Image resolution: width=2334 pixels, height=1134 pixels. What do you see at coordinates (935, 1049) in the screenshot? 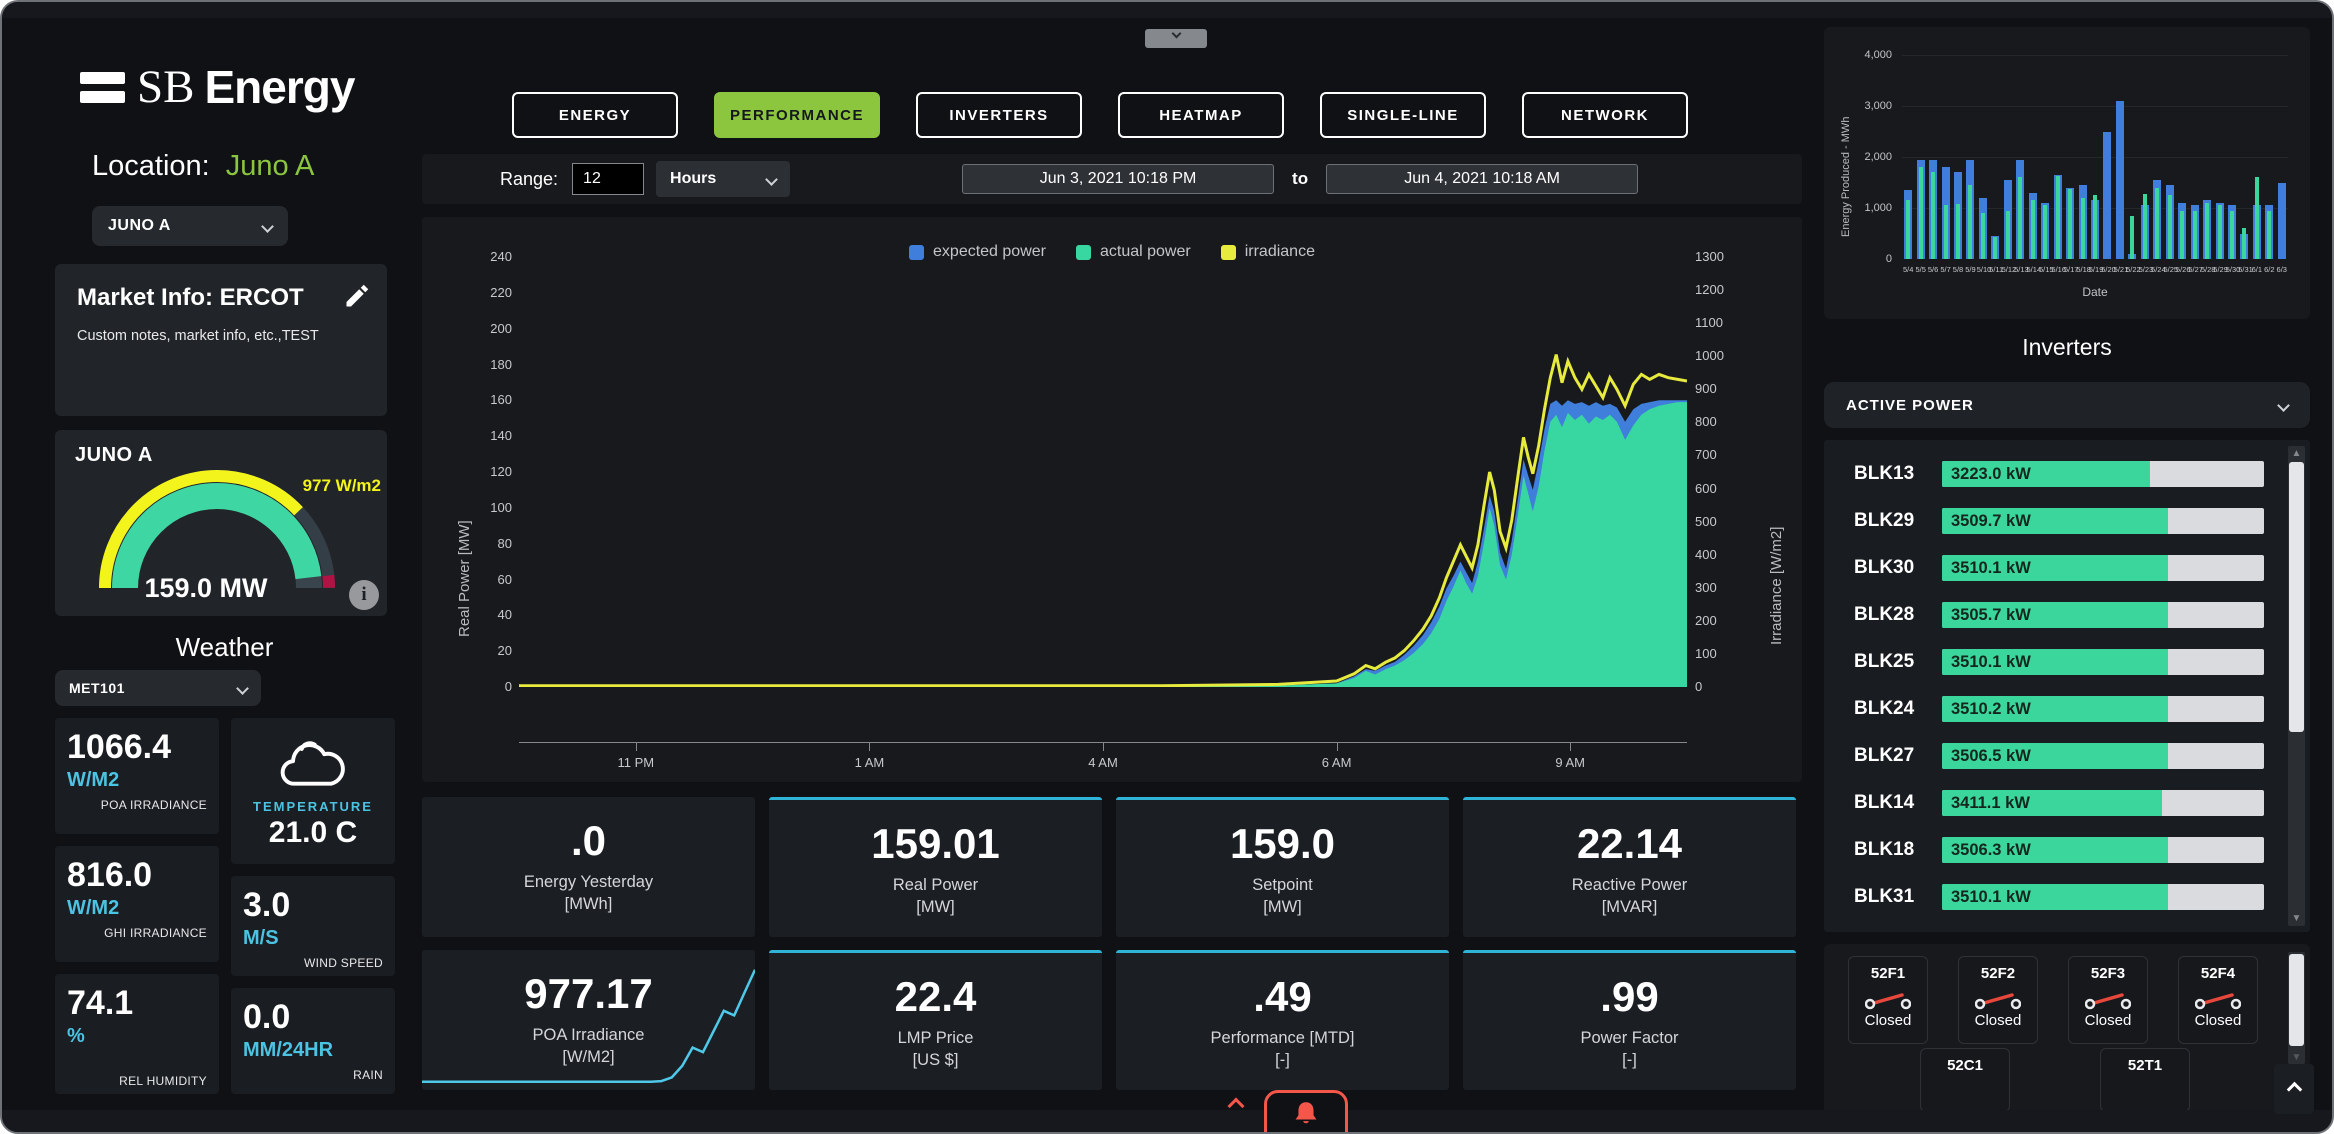
I see `stat-tile-label: LMP Price [US $]` at bounding box center [935, 1049].